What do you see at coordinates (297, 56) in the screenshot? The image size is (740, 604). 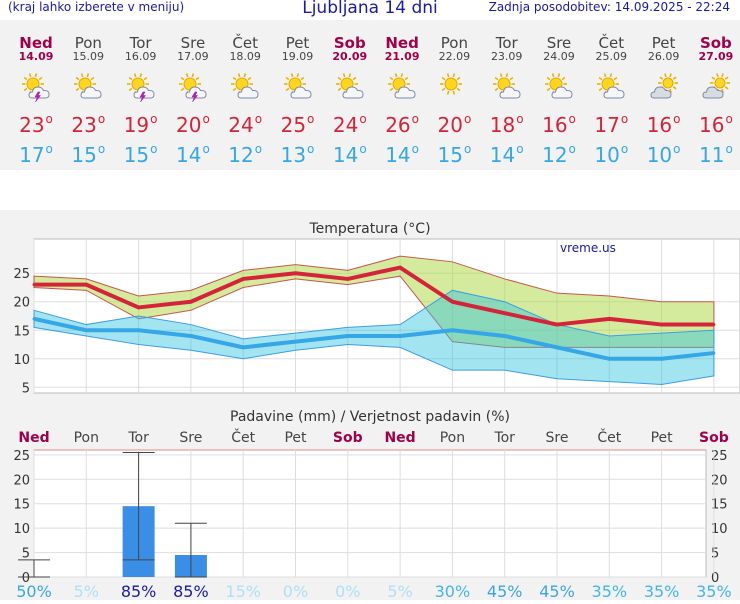 I see `day-date: 19.09` at bounding box center [297, 56].